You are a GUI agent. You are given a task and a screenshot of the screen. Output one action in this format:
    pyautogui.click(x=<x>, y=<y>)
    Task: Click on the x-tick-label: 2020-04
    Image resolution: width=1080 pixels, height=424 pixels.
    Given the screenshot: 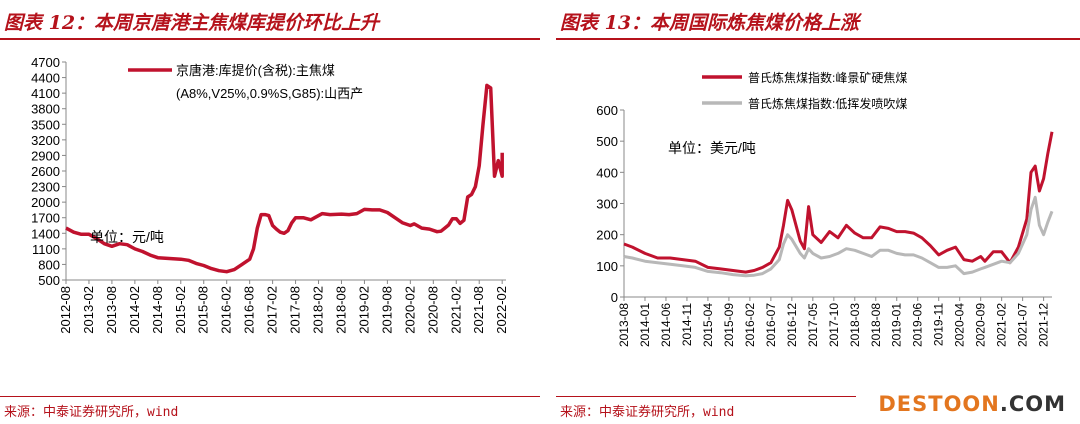 What is the action you would take?
    pyautogui.click(x=960, y=325)
    